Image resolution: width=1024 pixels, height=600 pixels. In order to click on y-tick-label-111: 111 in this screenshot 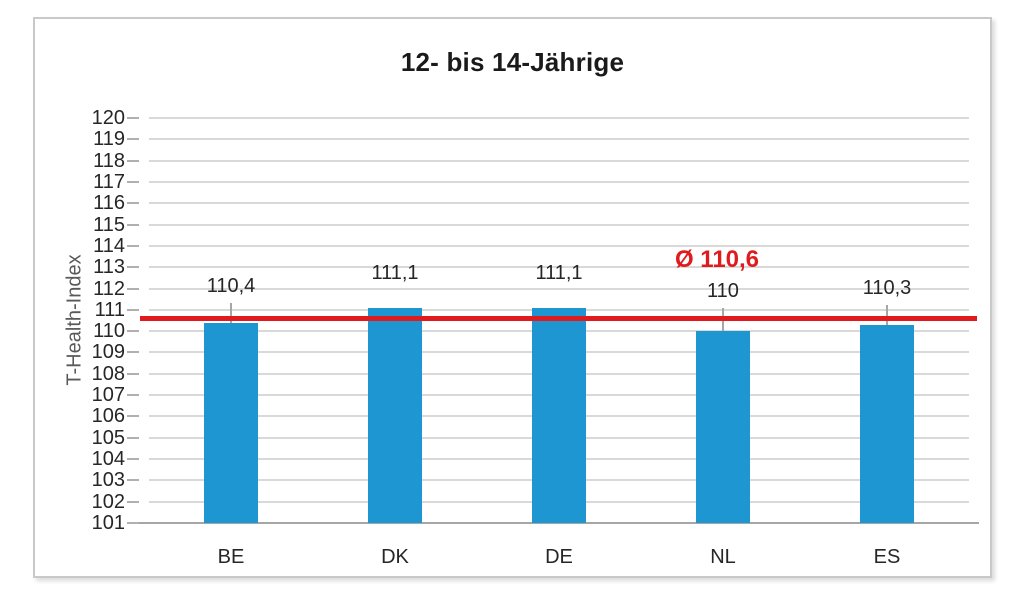, I will do `click(109, 309)`.